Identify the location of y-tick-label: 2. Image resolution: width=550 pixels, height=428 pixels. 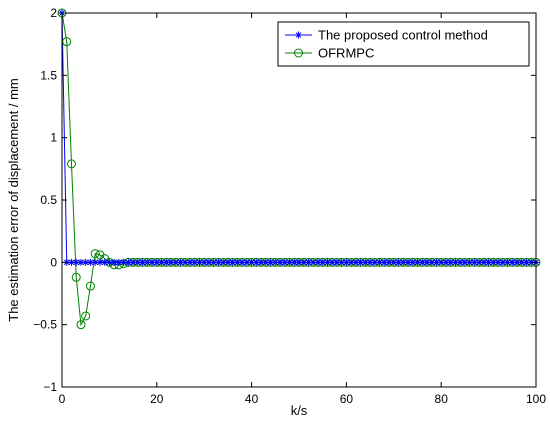
(53, 13).